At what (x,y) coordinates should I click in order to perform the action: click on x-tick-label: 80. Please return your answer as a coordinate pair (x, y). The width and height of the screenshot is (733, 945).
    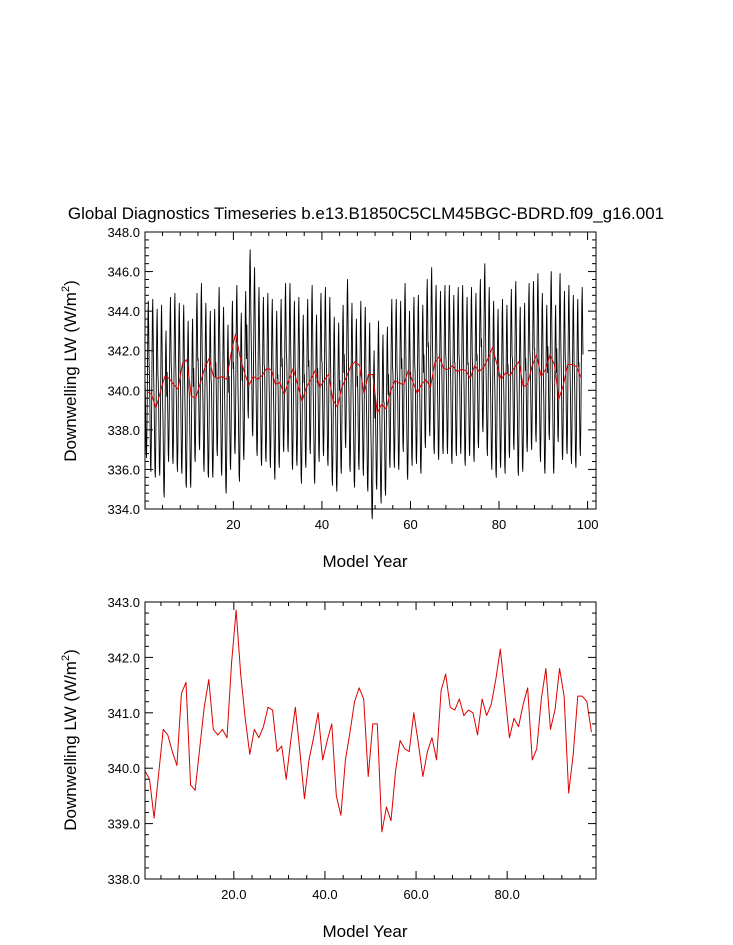
    Looking at the image, I should click on (499, 524).